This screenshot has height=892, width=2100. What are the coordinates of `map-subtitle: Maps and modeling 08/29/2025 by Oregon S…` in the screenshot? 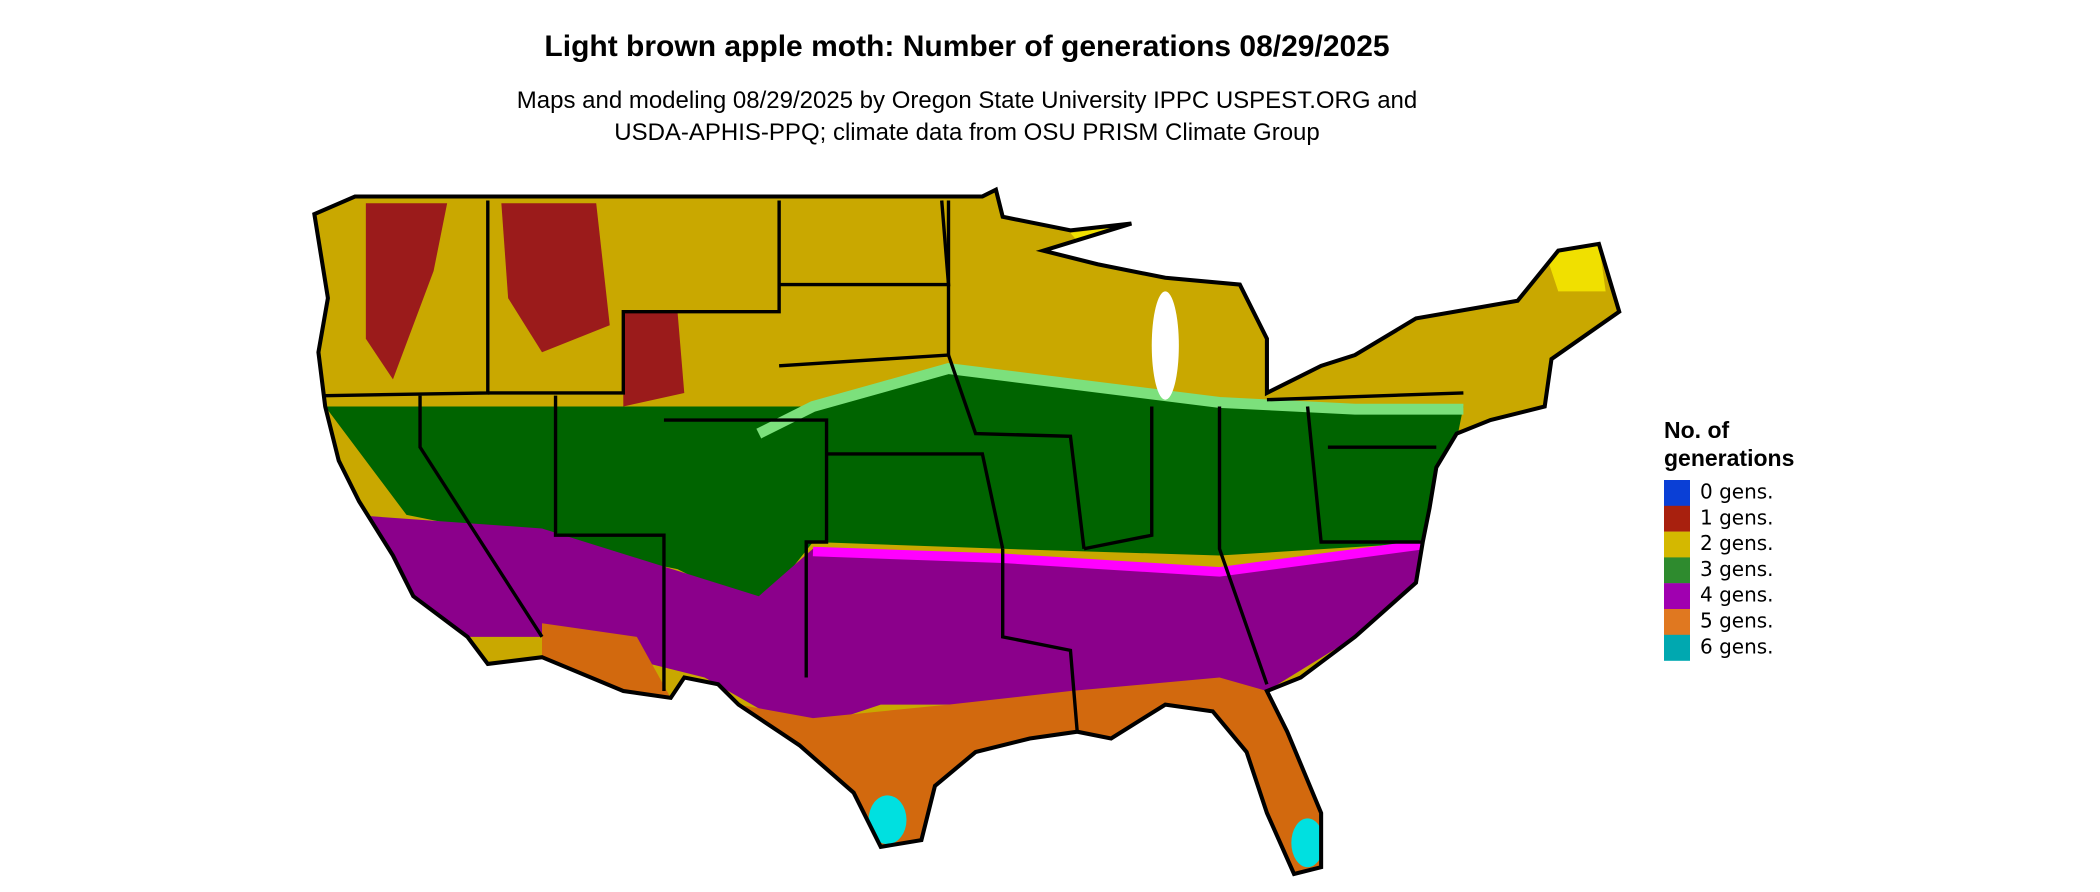 It's located at (967, 100).